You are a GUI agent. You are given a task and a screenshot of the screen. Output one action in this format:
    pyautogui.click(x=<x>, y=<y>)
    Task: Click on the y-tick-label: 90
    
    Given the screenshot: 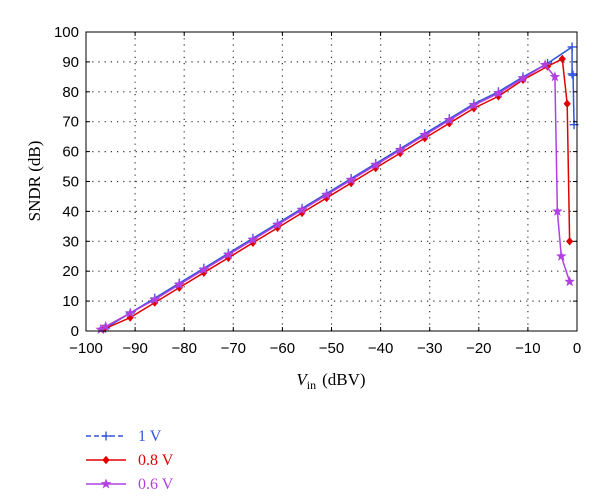 What is the action you would take?
    pyautogui.click(x=70, y=62)
    